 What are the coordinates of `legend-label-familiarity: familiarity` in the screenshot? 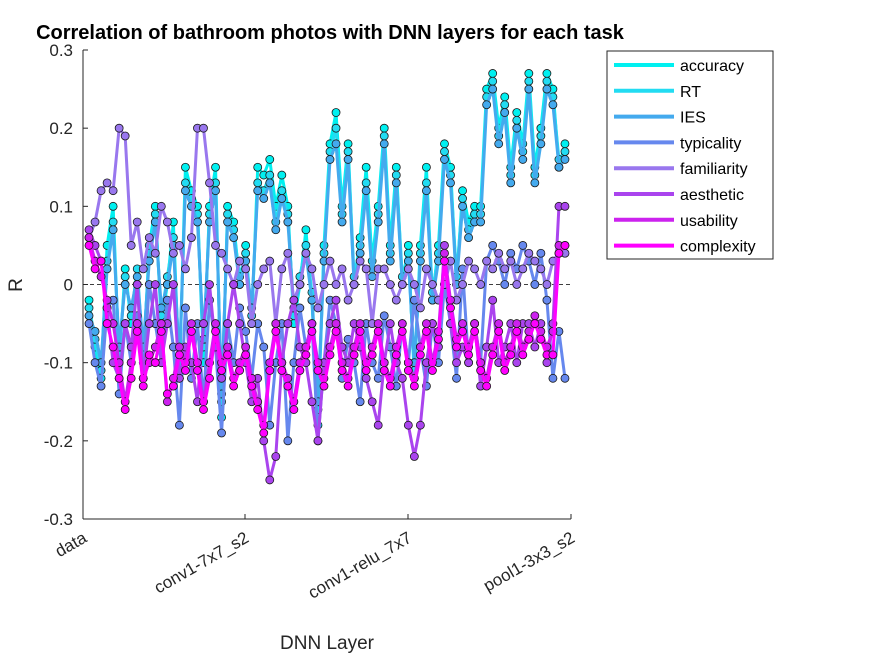 It's located at (714, 169).